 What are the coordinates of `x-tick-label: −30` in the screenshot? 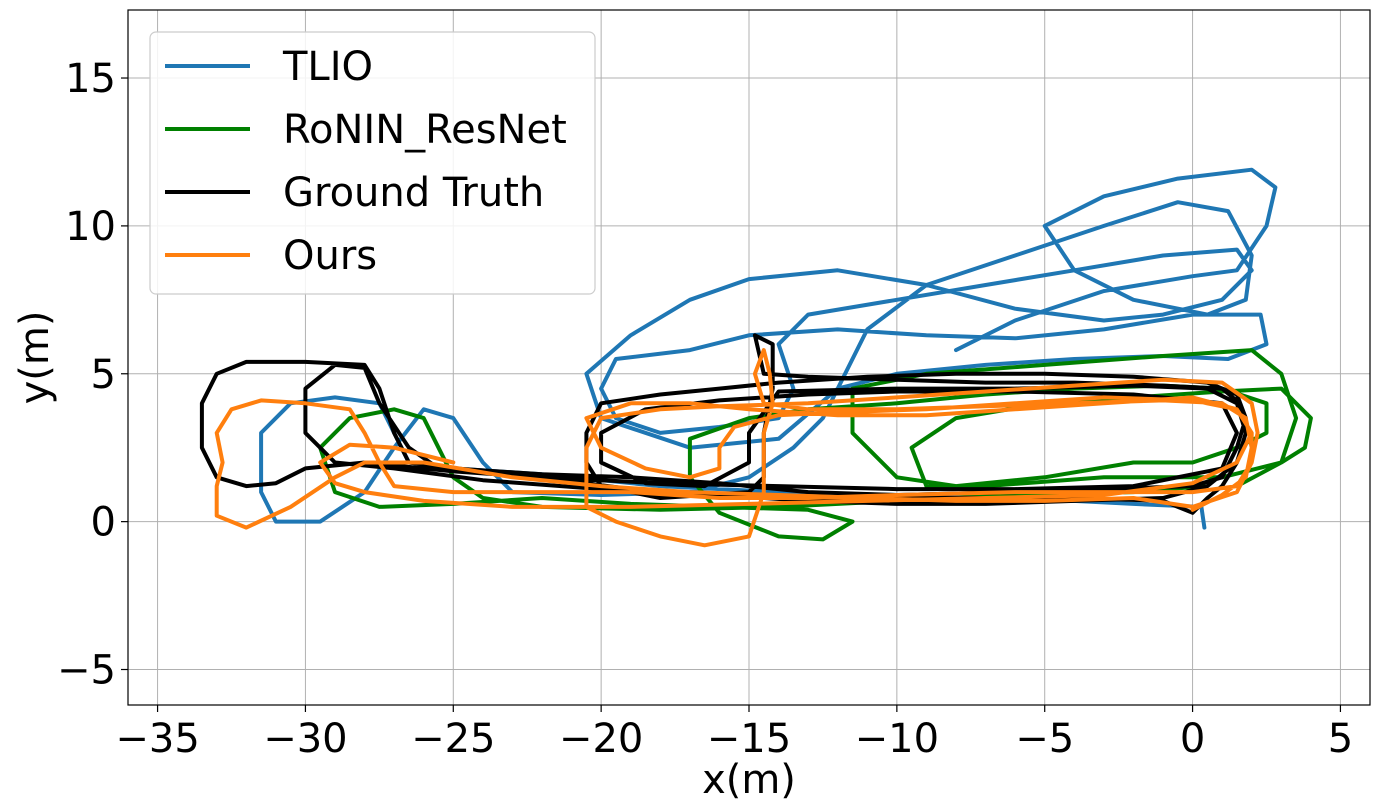 It's located at (305, 739).